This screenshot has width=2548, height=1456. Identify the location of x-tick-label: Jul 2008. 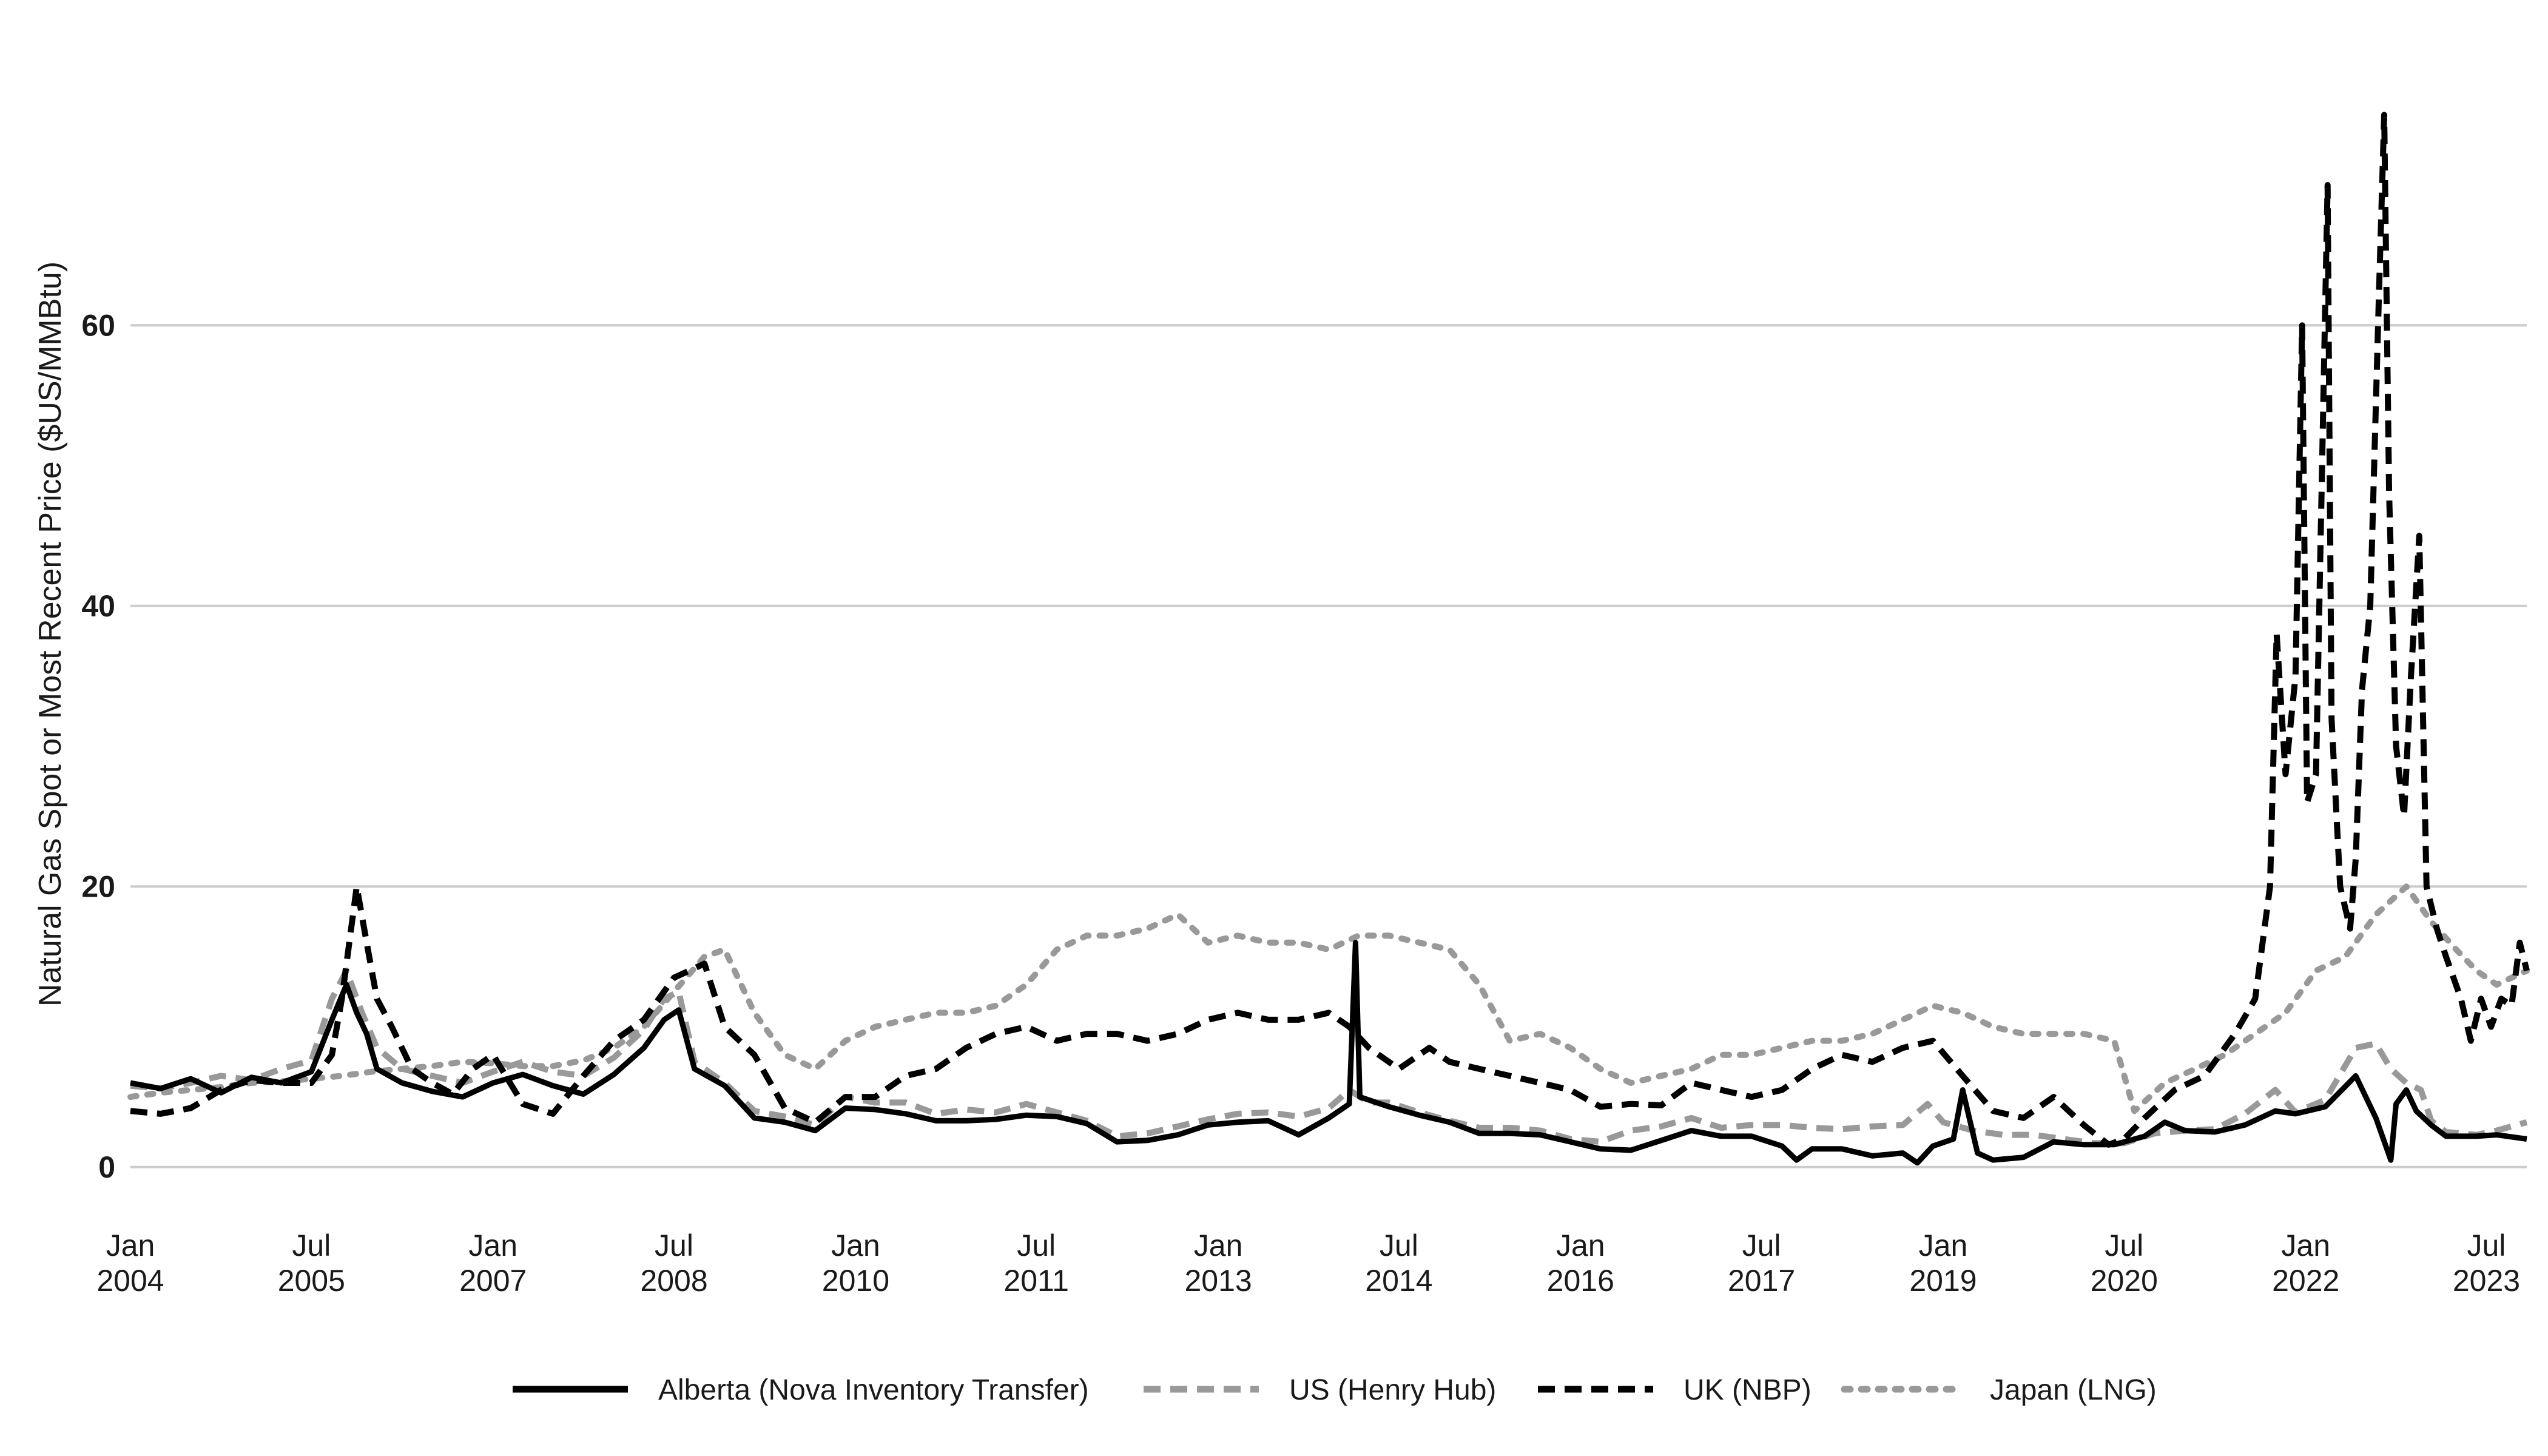
(673, 1263).